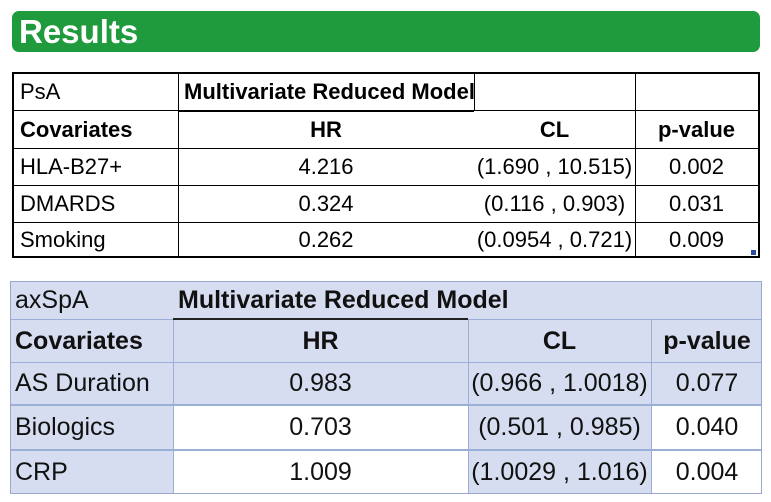  I want to click on psa-row-cl: (0.116 , 0.903), so click(554, 203).